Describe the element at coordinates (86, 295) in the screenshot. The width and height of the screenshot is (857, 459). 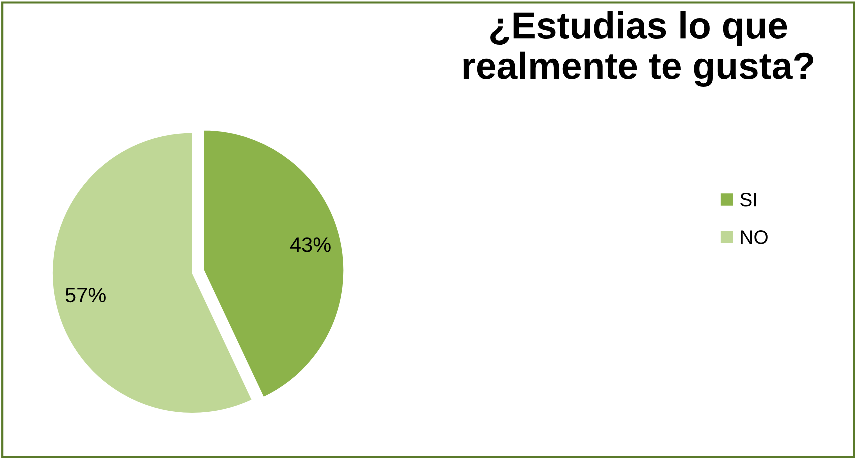
I see `data-label: 57%` at that location.